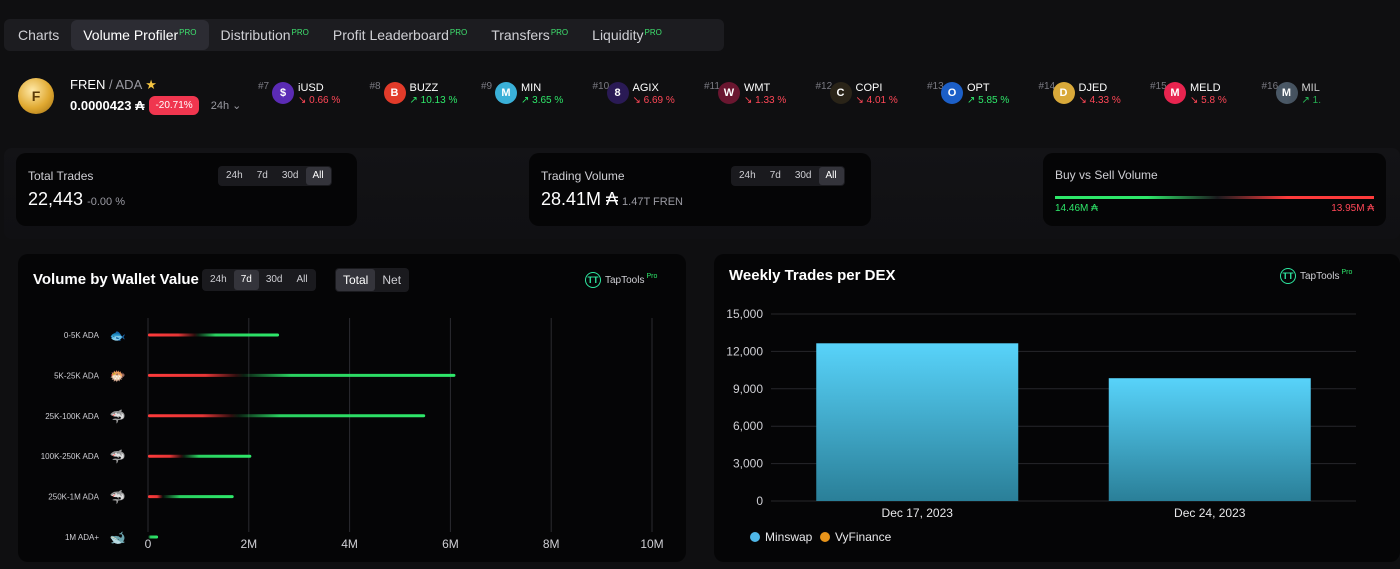 Image resolution: width=1400 pixels, height=569 pixels. I want to click on favorite-star-icon: ★, so click(151, 84).